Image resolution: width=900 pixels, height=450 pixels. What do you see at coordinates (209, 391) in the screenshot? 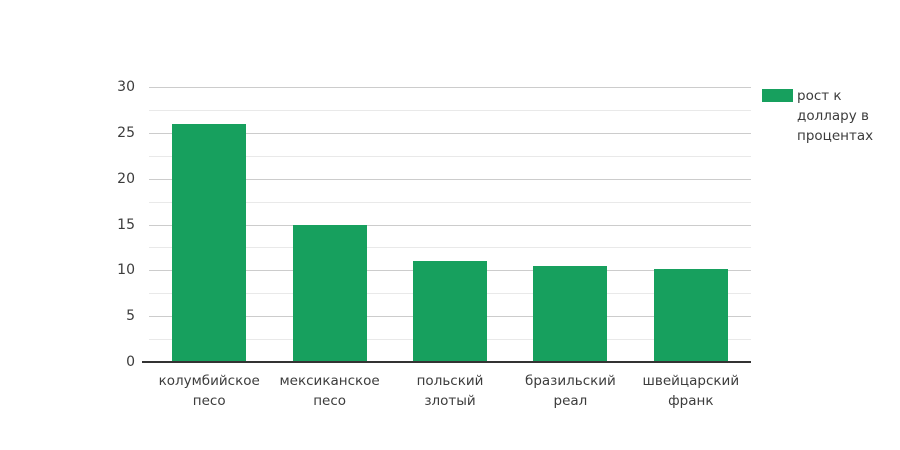
I see `x-tick-label: колумбийское песо` at bounding box center [209, 391].